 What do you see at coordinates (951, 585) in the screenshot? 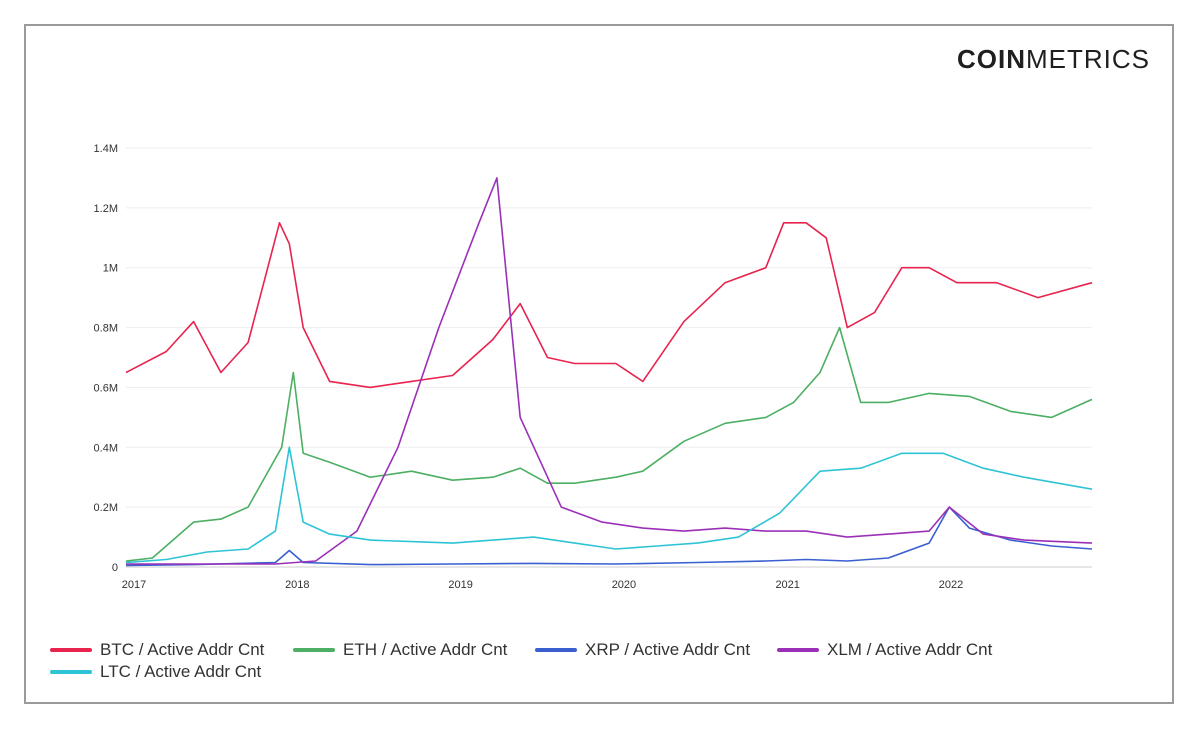
I see `x-tick-label: 2022` at bounding box center [951, 585].